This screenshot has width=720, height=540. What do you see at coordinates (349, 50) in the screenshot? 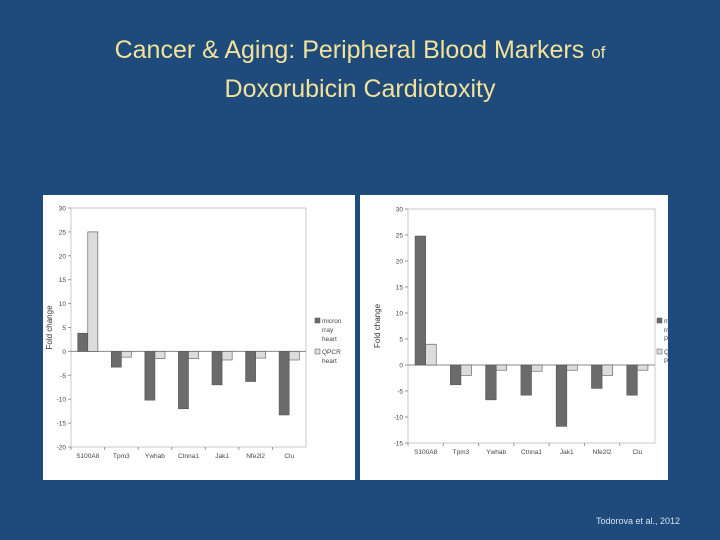
I see `title-line-1-main: Cancer & Aging: Peripheral Blood Markers` at bounding box center [349, 50].